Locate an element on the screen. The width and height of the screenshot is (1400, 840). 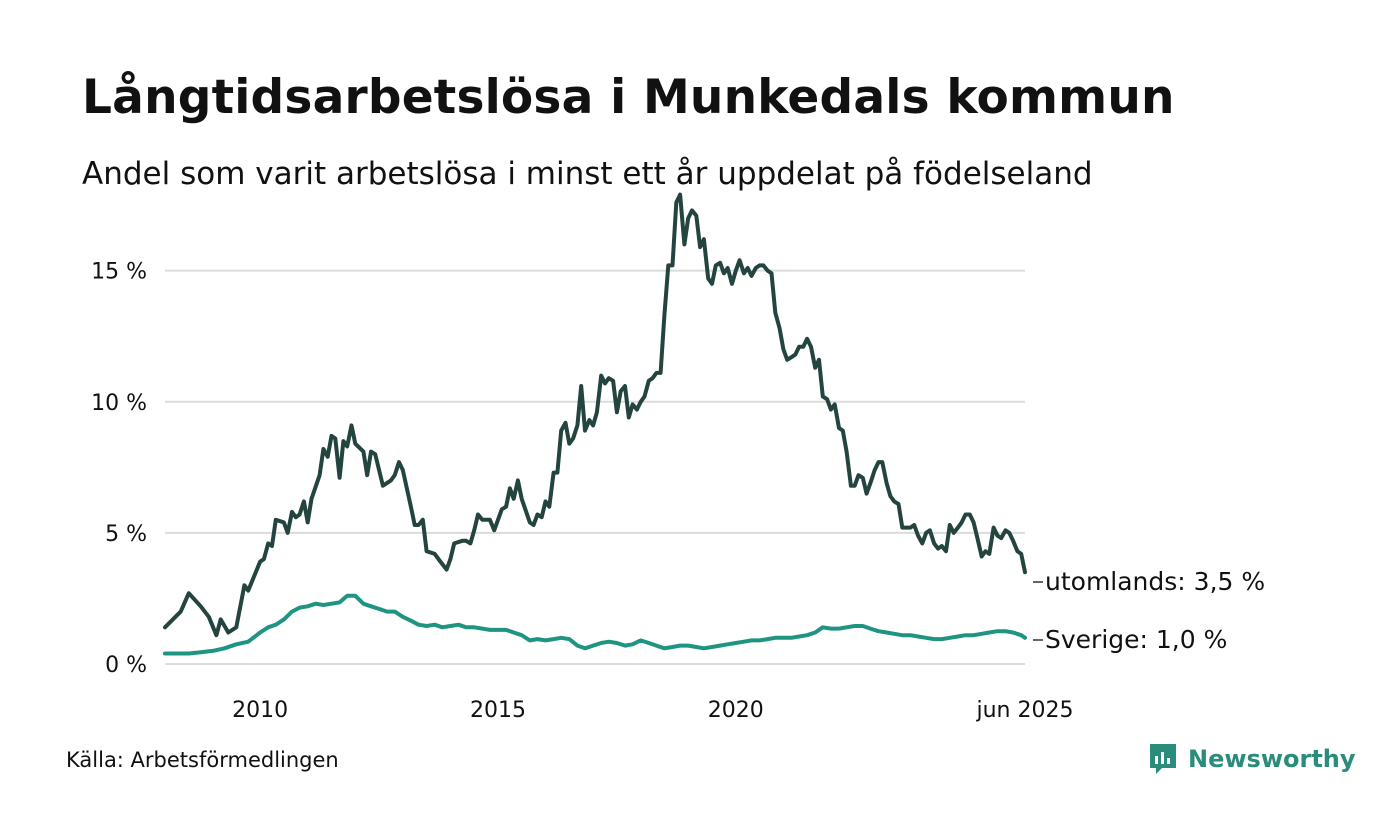
series-line-sverige is located at coordinates (595, 624).